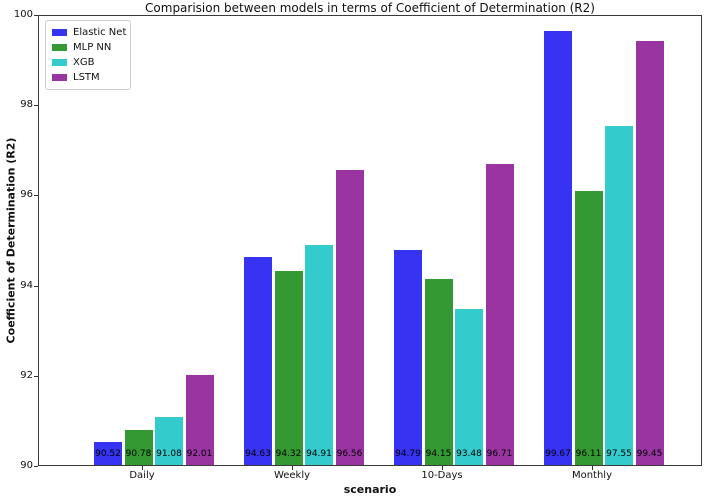 This screenshot has width=708, height=497. Describe the element at coordinates (619, 454) in the screenshot. I see `bar-value-label: 97.55` at that location.